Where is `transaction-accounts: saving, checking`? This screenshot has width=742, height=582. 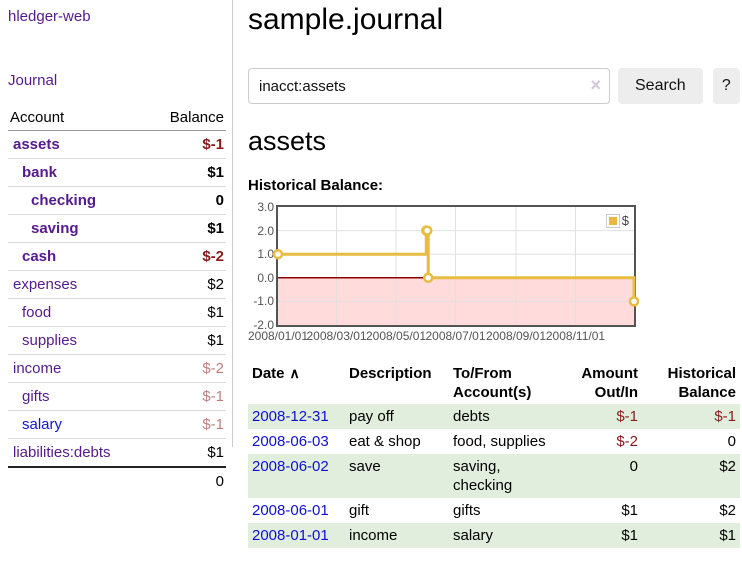
transaction-accounts: saving, checking is located at coordinates (483, 476).